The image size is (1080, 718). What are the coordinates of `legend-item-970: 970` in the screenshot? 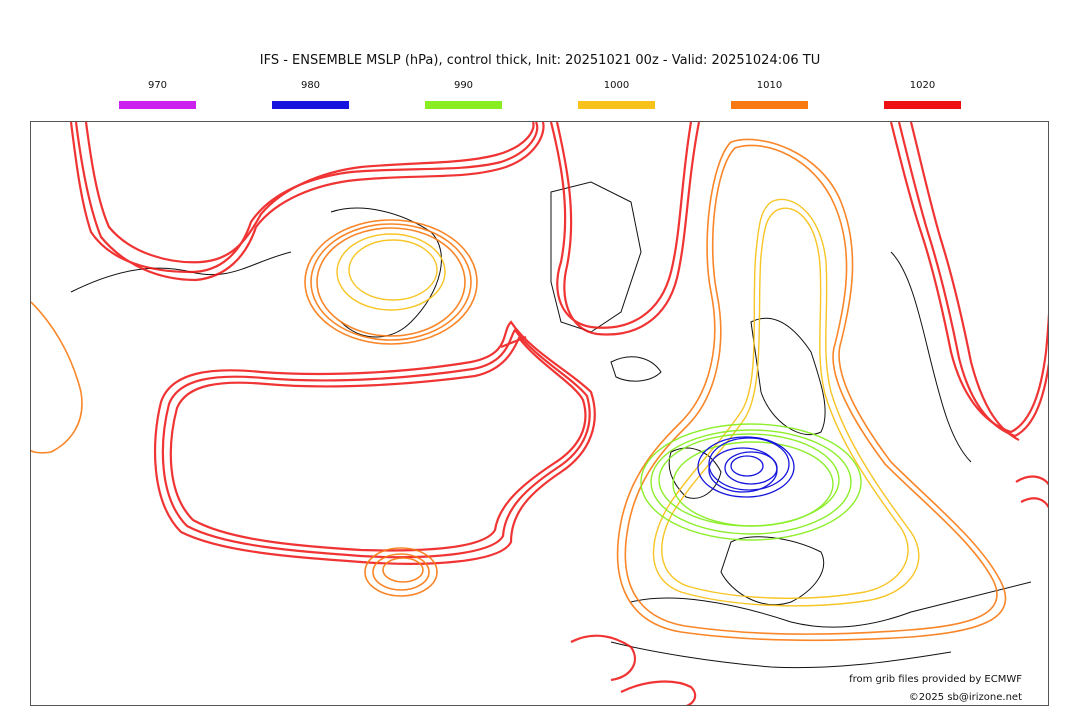 It's located at (157, 94).